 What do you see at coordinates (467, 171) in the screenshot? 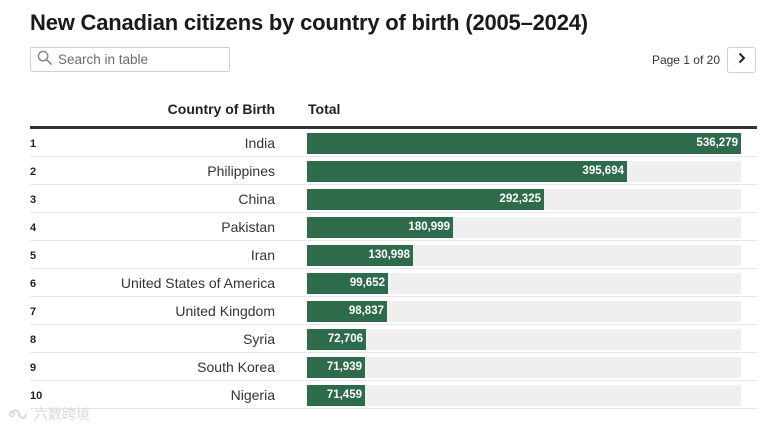
I see `bar: 395,694` at bounding box center [467, 171].